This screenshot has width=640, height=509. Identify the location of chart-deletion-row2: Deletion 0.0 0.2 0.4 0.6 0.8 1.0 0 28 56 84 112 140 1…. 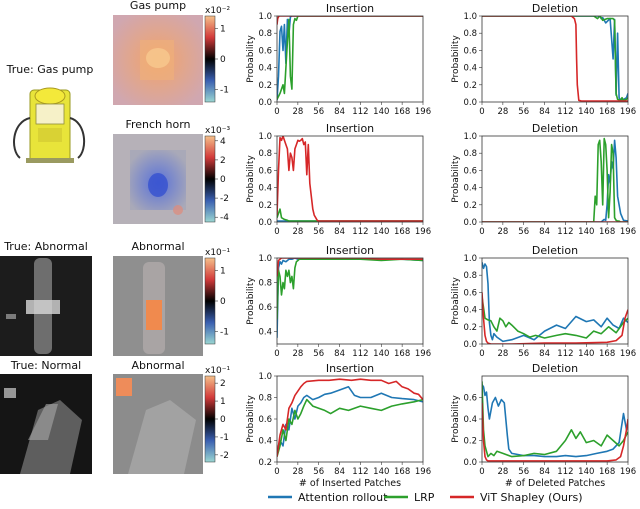
(543, 179).